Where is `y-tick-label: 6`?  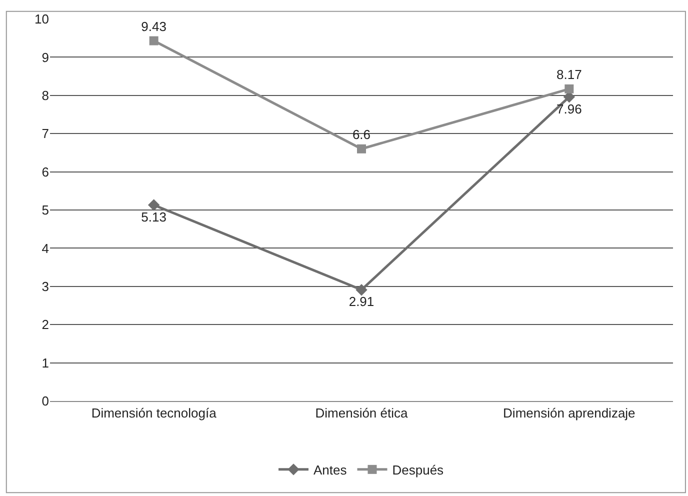 y-tick-label: 6 is located at coordinates (45, 172).